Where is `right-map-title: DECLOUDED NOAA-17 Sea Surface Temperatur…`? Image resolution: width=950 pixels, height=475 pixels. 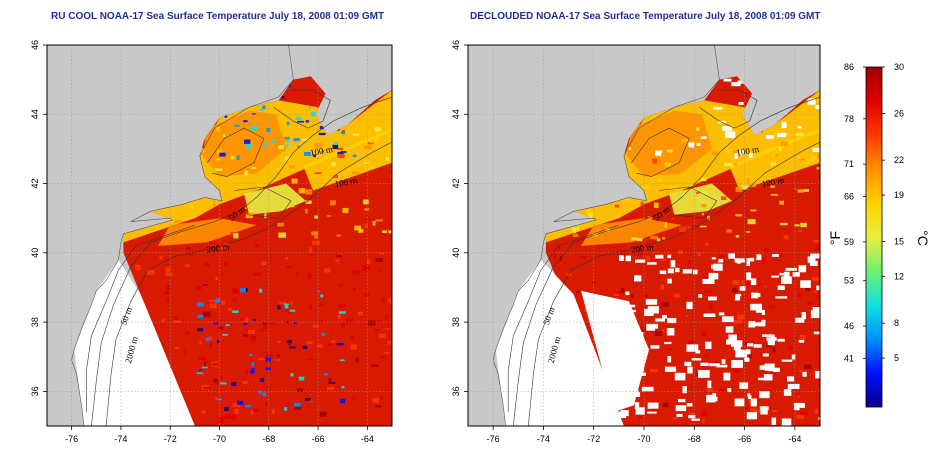
right-map-title: DECLOUDED NOAA-17 Sea Surface Temperatur… is located at coordinates (645, 16).